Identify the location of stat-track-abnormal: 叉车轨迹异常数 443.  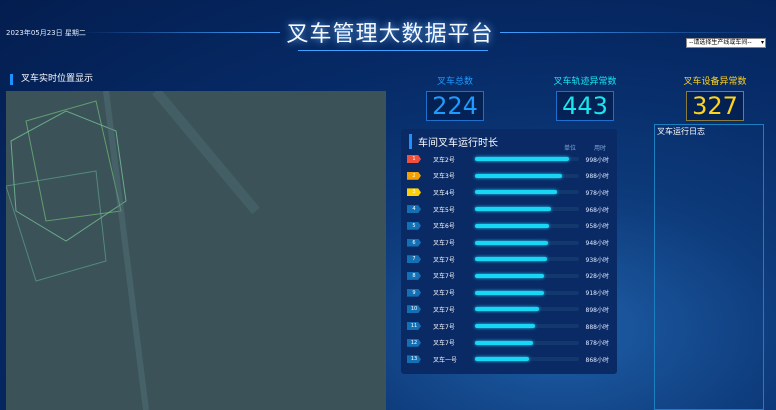
(585, 97).